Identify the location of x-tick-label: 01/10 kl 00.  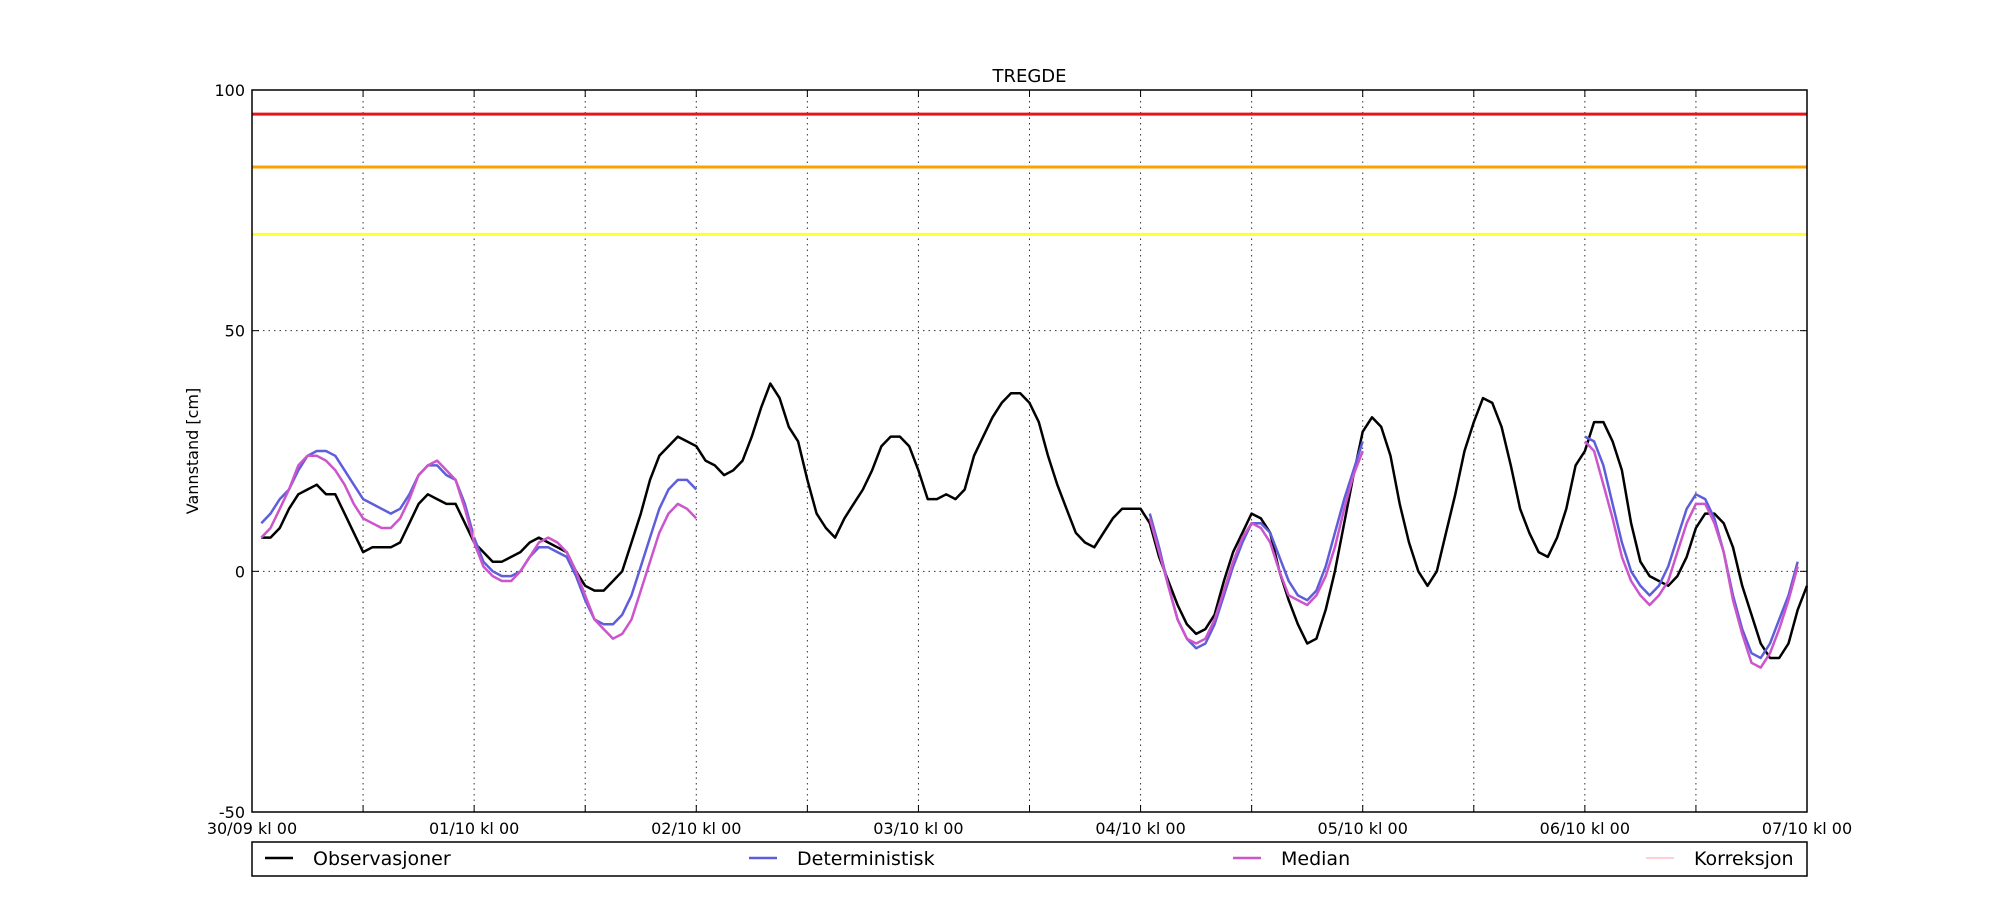
(474, 828).